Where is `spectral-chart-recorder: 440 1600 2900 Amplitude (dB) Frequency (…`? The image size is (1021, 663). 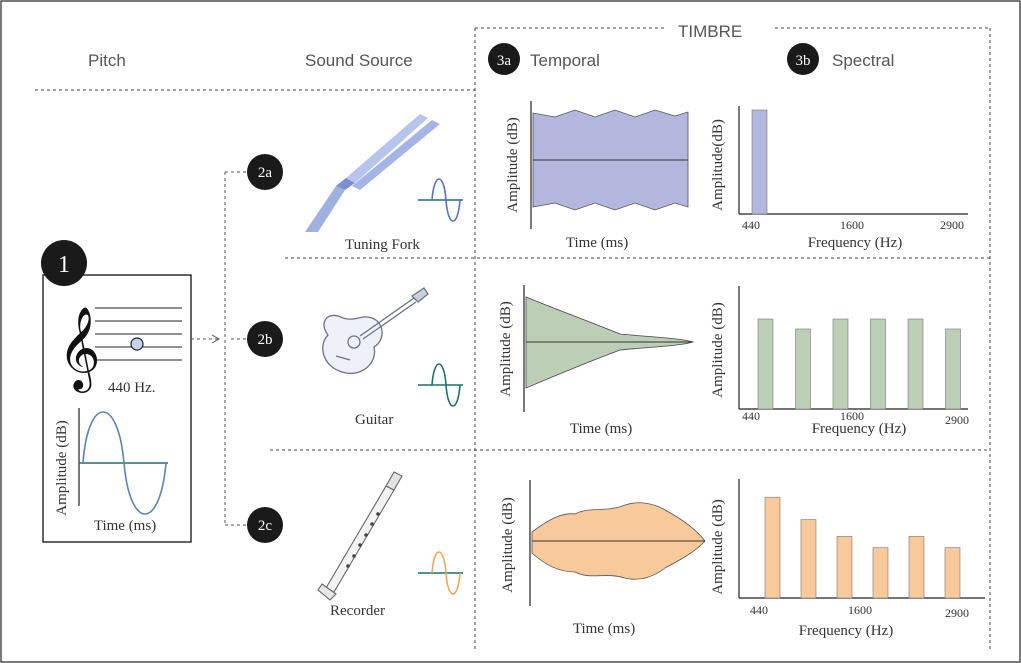 spectral-chart-recorder: 440 1600 2900 Amplitude (dB) Frequency (… is located at coordinates (847, 559).